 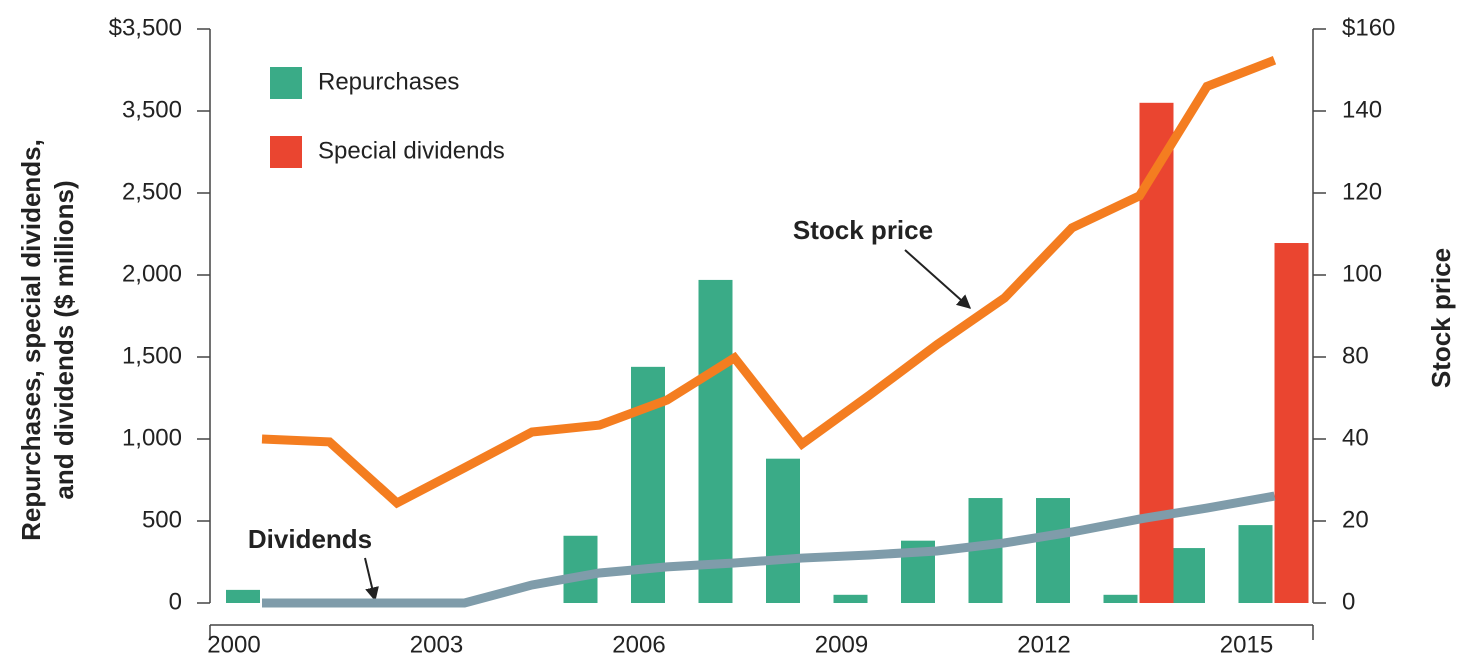 I want to click on y-tick-label: 2,500, so click(x=152, y=191).